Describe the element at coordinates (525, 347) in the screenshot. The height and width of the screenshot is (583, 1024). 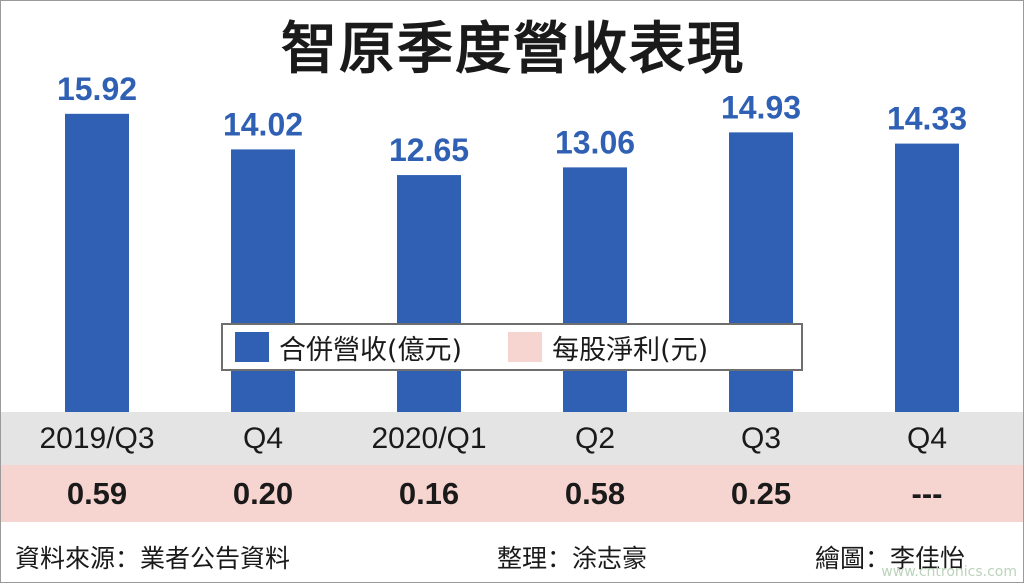
I see `legend-swatch-eps` at that location.